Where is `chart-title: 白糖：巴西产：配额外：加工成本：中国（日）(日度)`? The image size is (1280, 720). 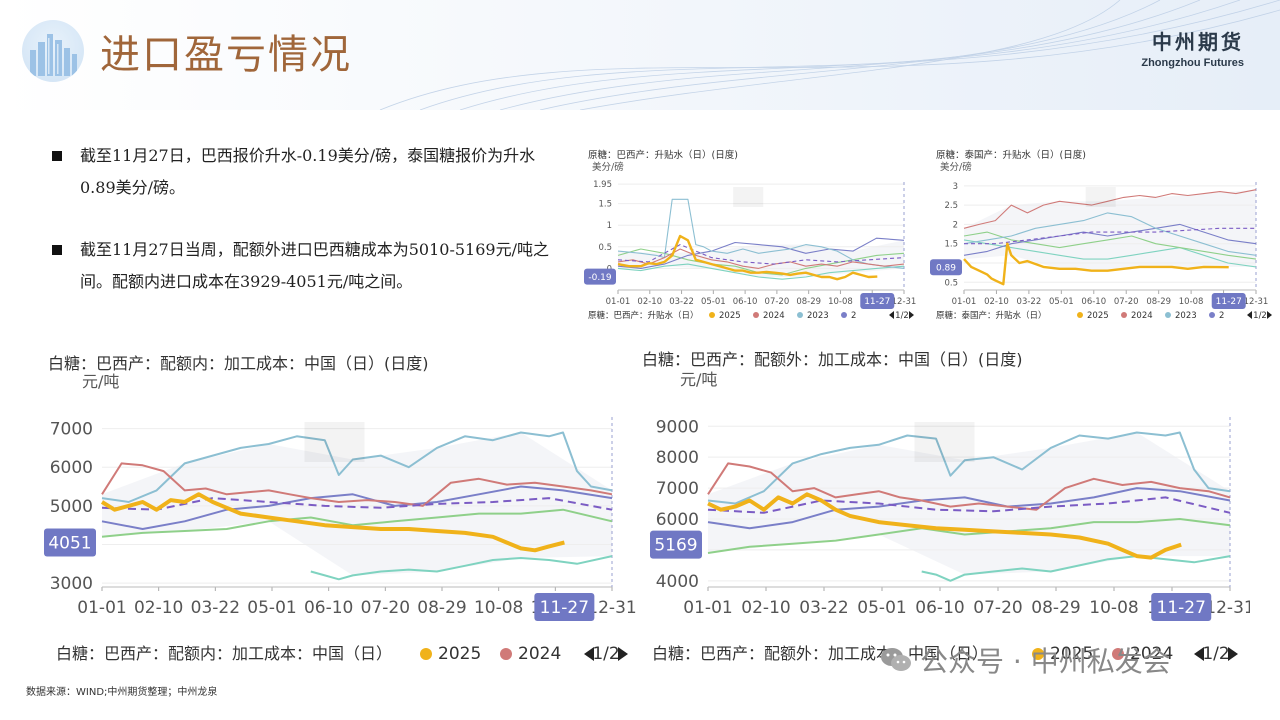
chart-title: 白糖：巴西产：配额外：加工成本：中国（日）(日度) is located at coordinates (832, 359).